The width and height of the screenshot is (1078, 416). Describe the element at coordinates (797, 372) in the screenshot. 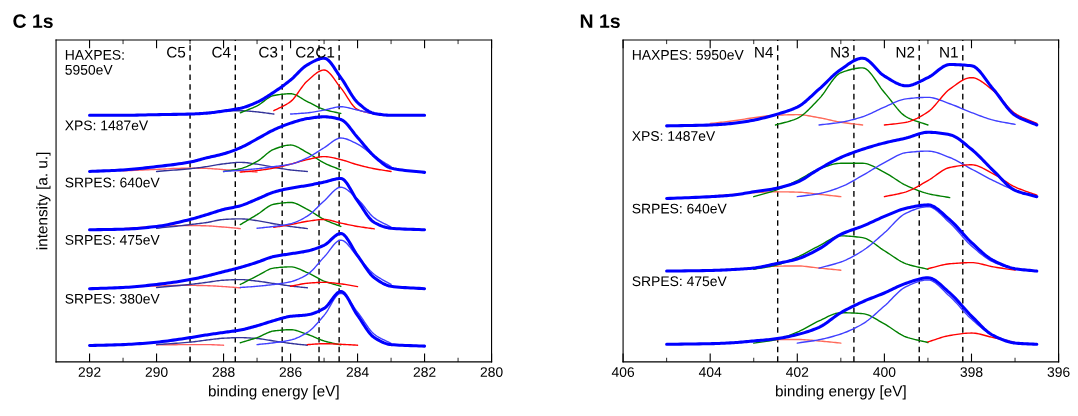

I see `x-tick-label: 402` at that location.